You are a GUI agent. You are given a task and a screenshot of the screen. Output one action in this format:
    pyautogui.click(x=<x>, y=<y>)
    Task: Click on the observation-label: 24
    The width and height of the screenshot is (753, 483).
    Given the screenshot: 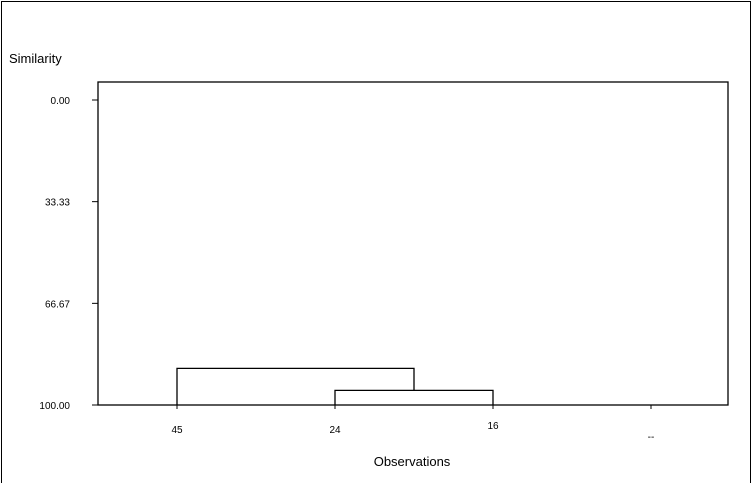 What is the action you would take?
    pyautogui.click(x=335, y=430)
    